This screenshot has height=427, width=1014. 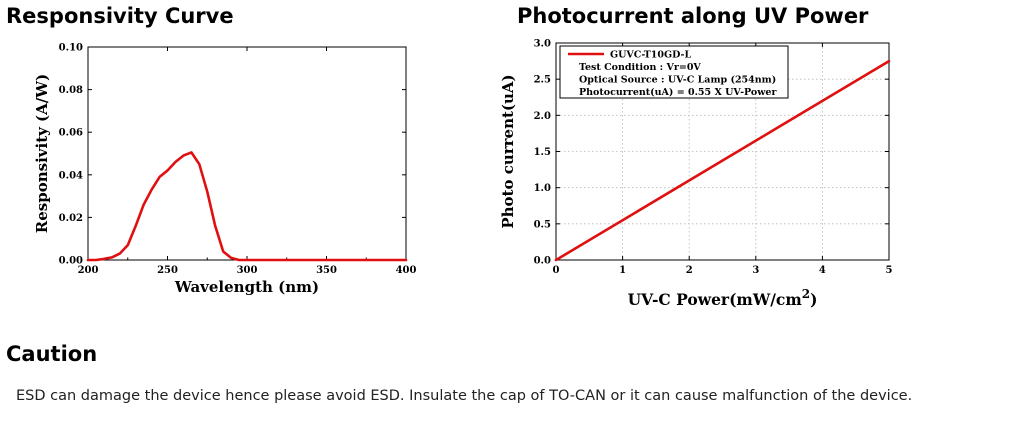 What do you see at coordinates (52, 354) in the screenshot?
I see `caution-heading: Caution` at bounding box center [52, 354].